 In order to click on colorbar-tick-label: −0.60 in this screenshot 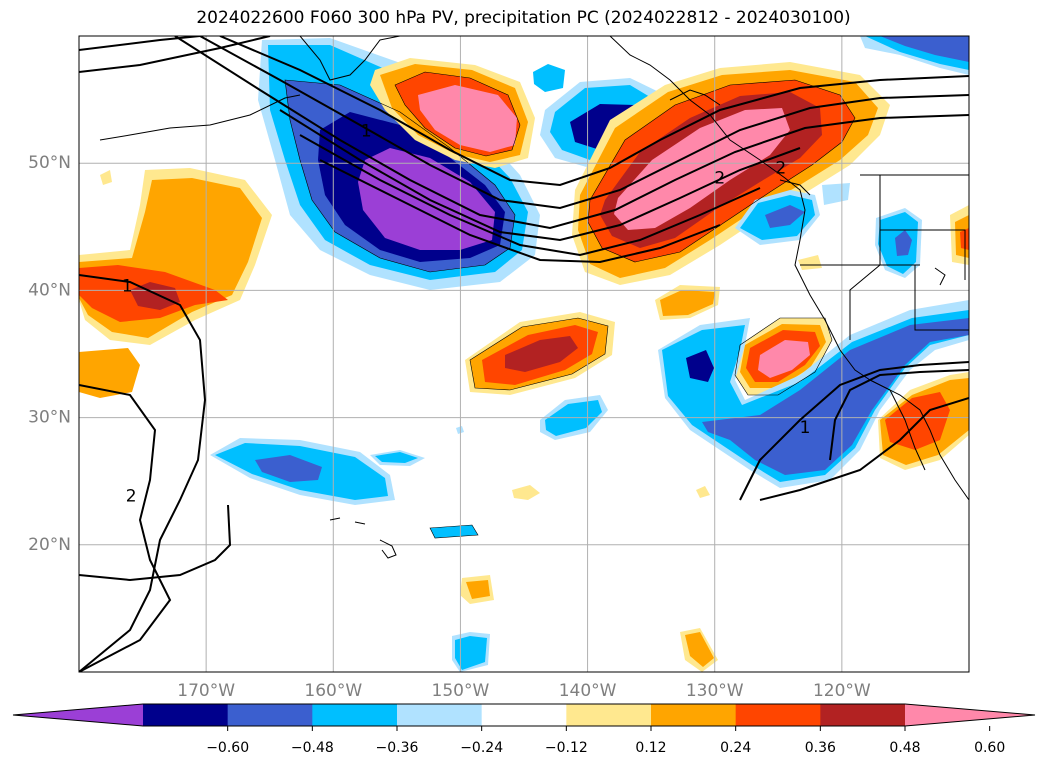, I will do `click(227, 748)`.